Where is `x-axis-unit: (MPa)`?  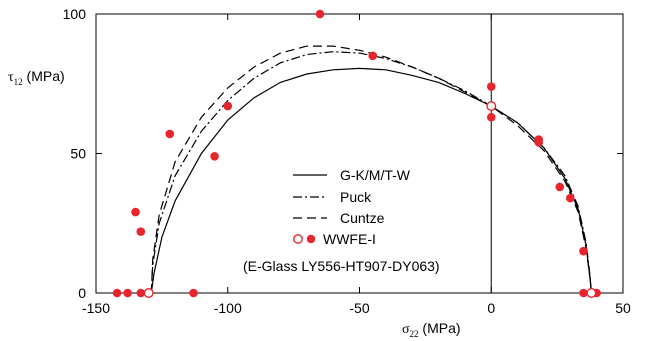
x-axis-unit: (MPa) is located at coordinates (440, 328).